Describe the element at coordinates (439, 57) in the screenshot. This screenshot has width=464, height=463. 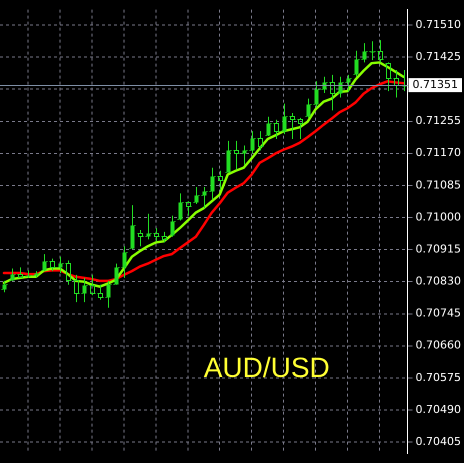
I see `y-tick-label: 0.71425` at that location.